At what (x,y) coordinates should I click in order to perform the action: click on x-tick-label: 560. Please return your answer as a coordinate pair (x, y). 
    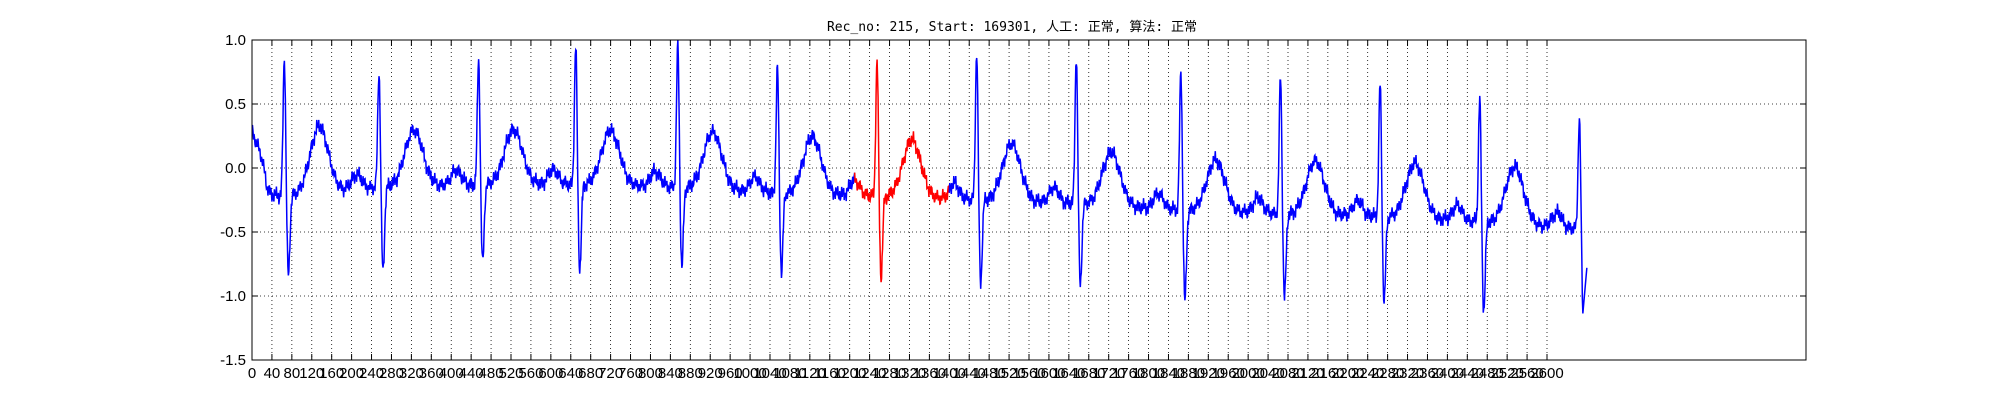
    Looking at the image, I should click on (530, 373).